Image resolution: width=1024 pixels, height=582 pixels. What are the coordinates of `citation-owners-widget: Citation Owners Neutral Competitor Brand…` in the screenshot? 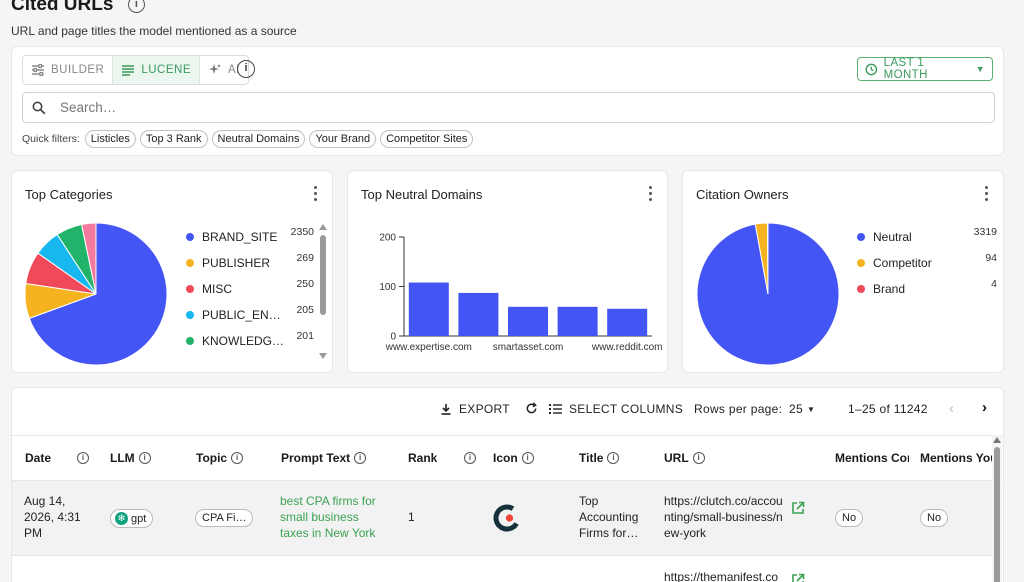 It's located at (843, 271).